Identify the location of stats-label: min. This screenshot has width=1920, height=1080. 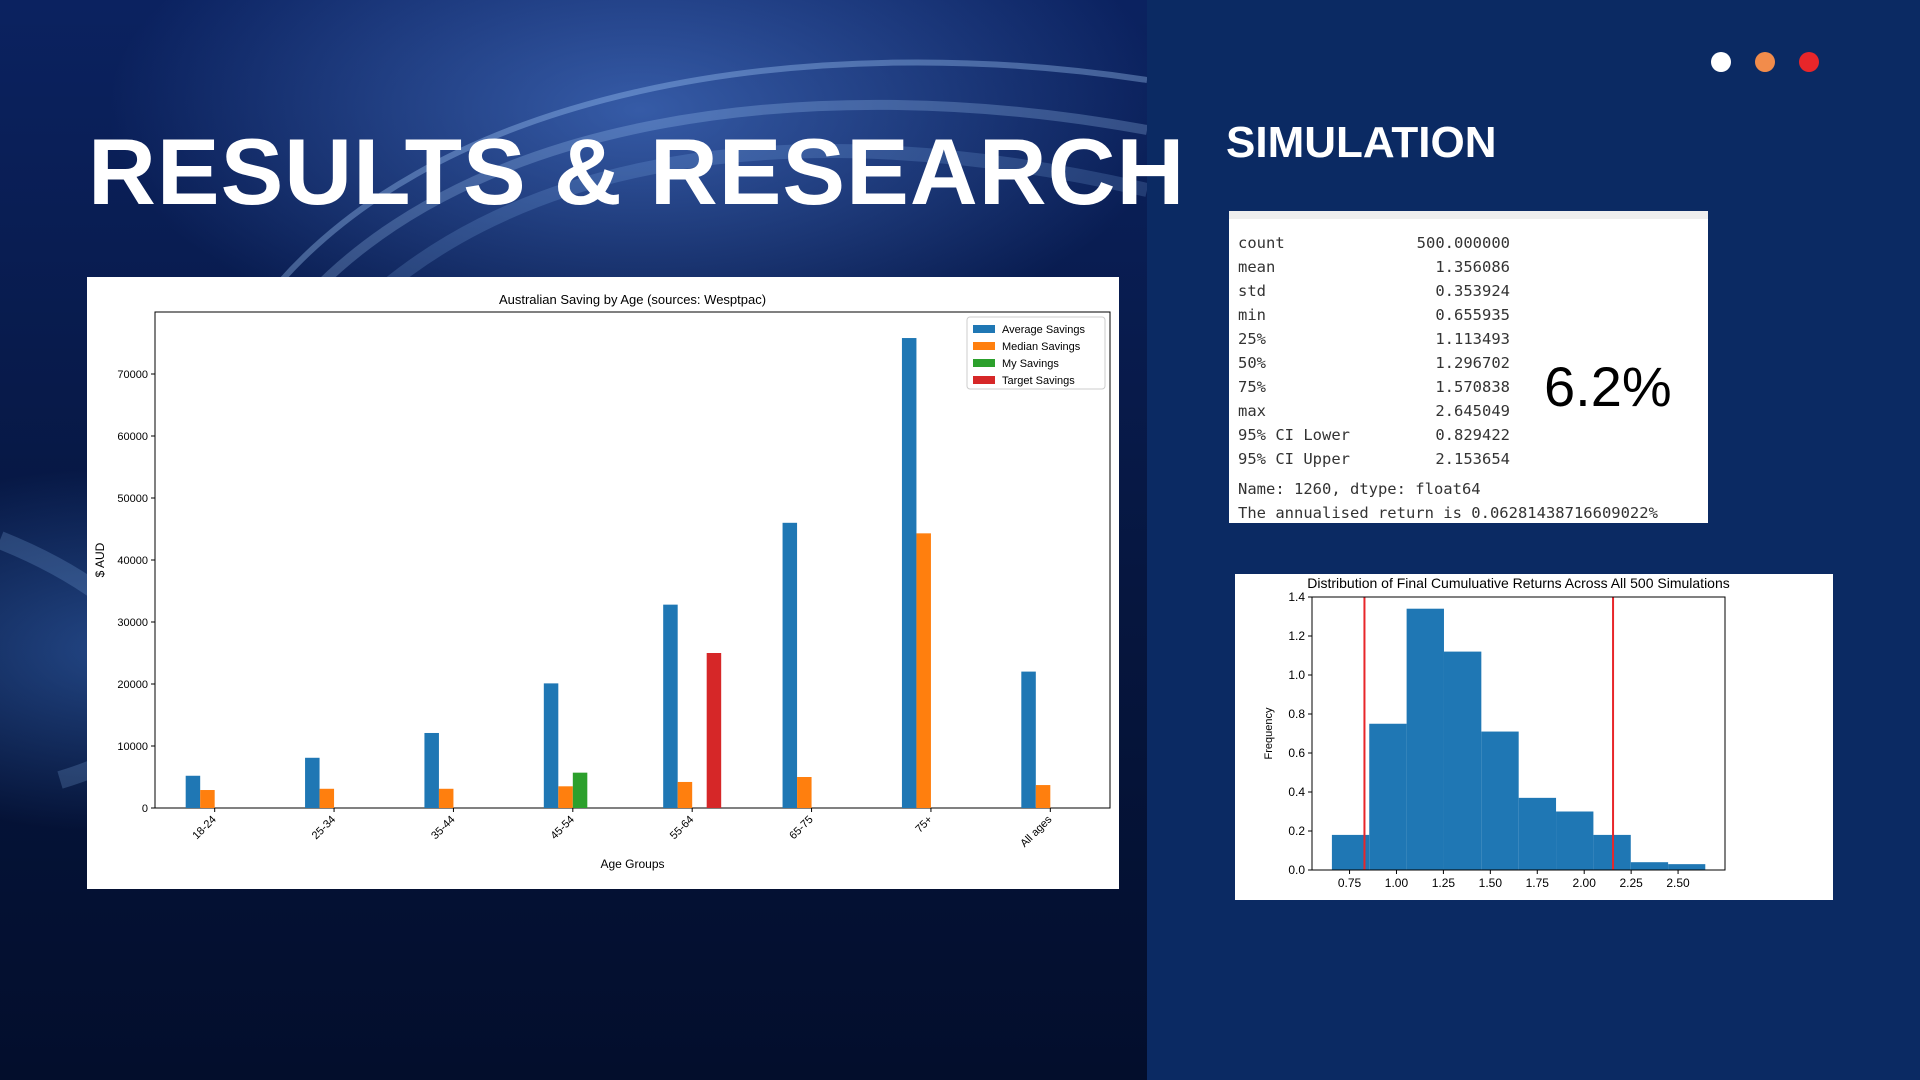
(1252, 315).